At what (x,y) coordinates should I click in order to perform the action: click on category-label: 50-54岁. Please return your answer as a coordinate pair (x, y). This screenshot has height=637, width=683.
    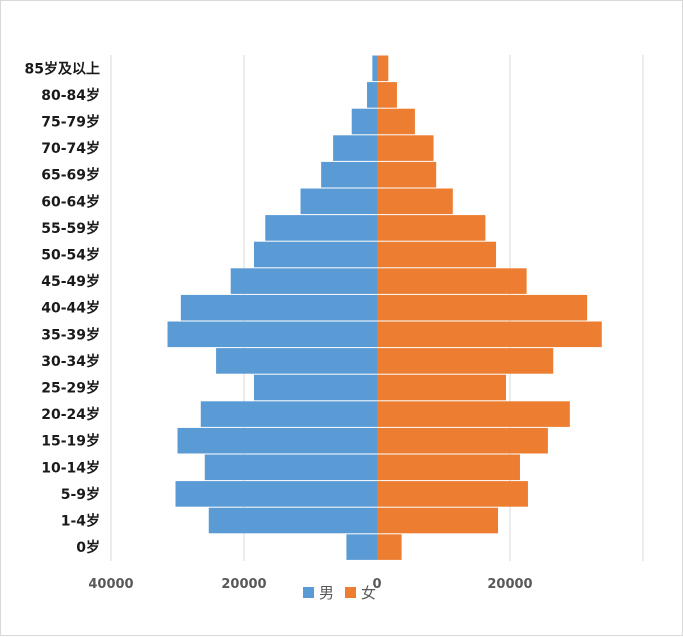
    Looking at the image, I should click on (70, 255).